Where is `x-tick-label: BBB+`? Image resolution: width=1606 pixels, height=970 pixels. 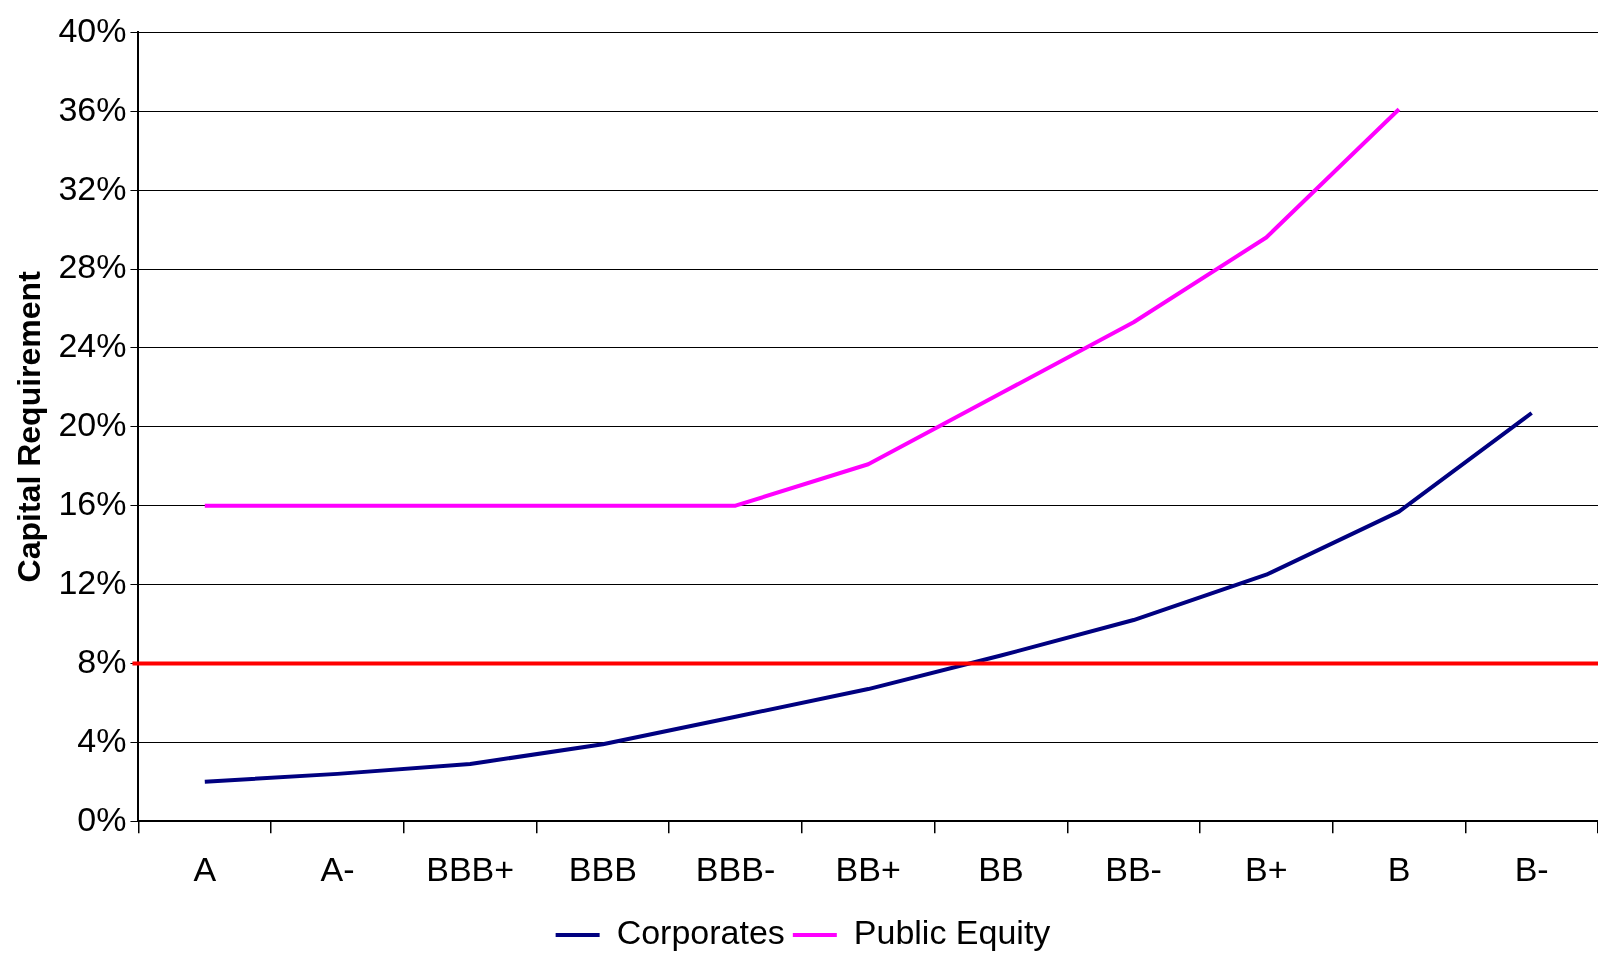
x-tick-label: BBB+ is located at coordinates (470, 868).